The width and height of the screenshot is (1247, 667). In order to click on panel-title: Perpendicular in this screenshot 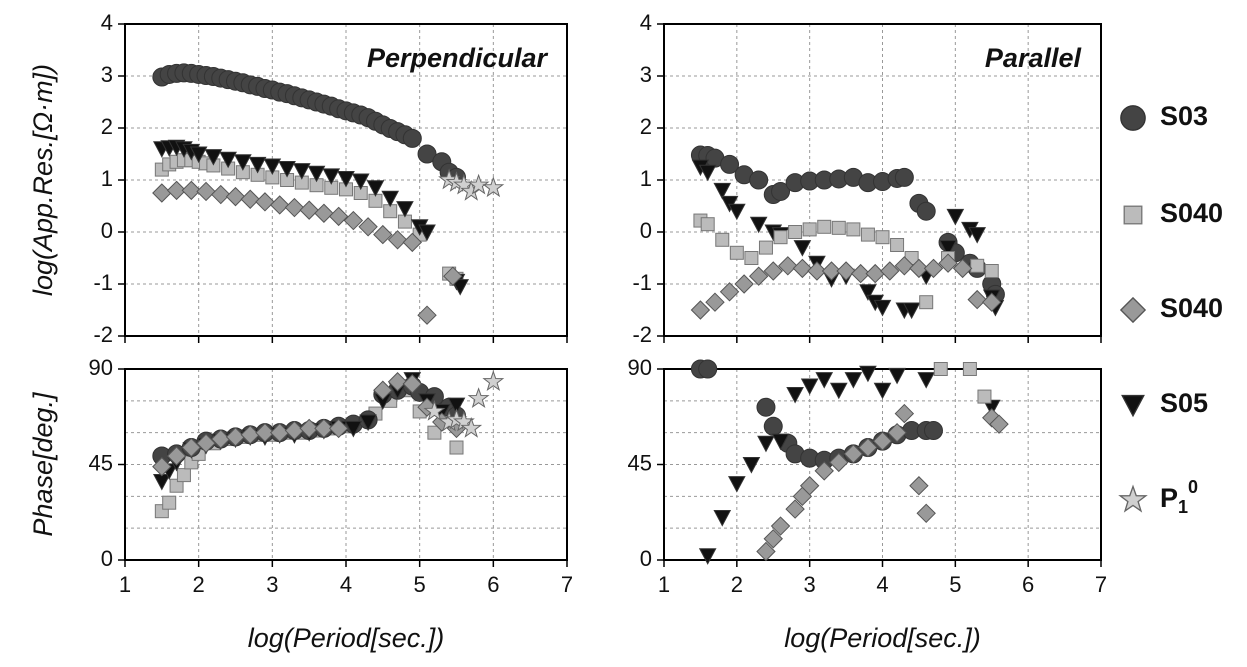, I will do `click(458, 58)`.